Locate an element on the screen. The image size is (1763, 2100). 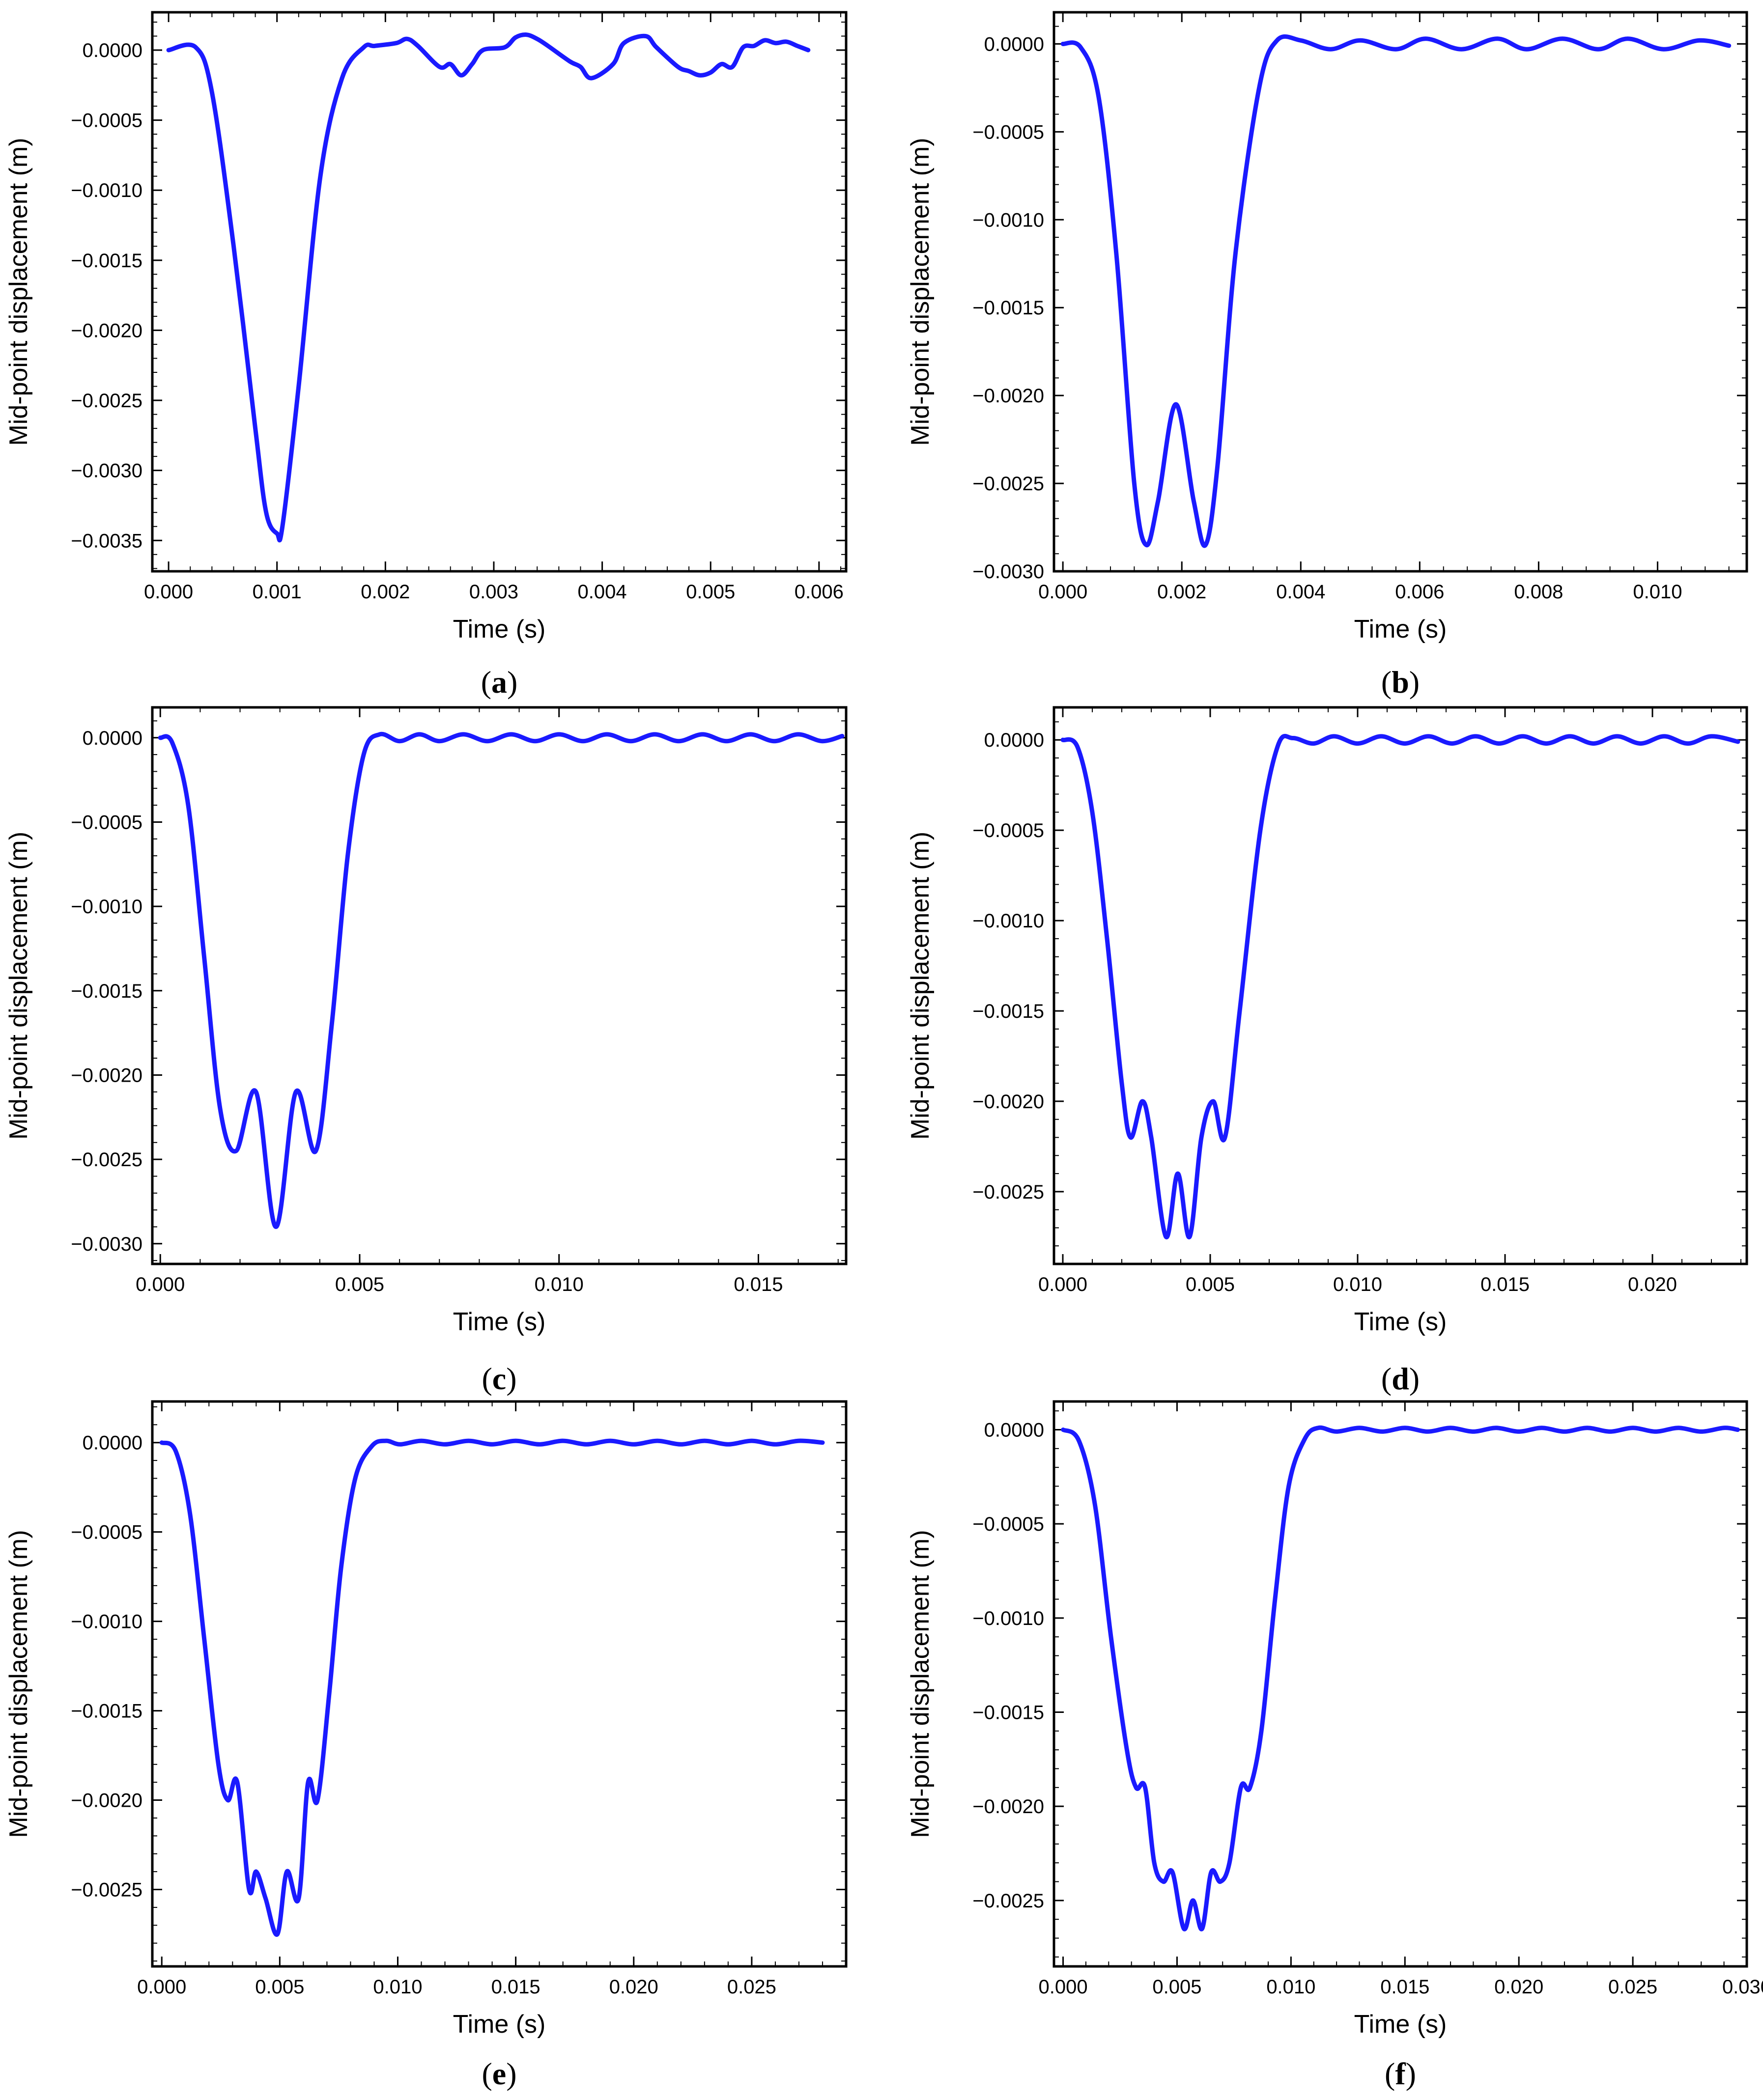
x-tick-label: 0.002 is located at coordinates (385, 592).